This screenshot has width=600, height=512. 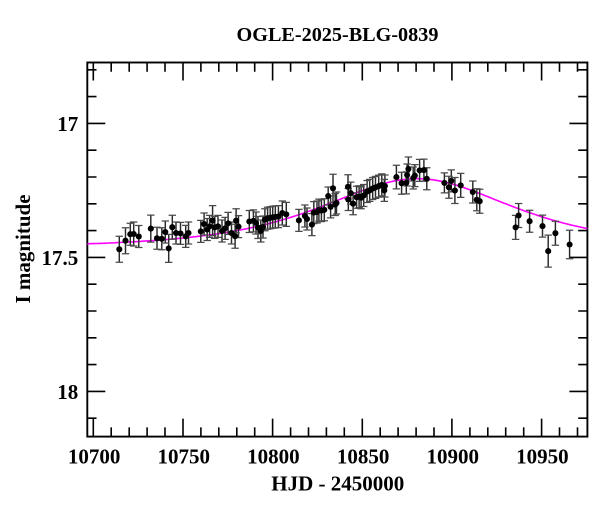 What do you see at coordinates (273, 456) in the screenshot?
I see `svg-text: 10800` at bounding box center [273, 456].